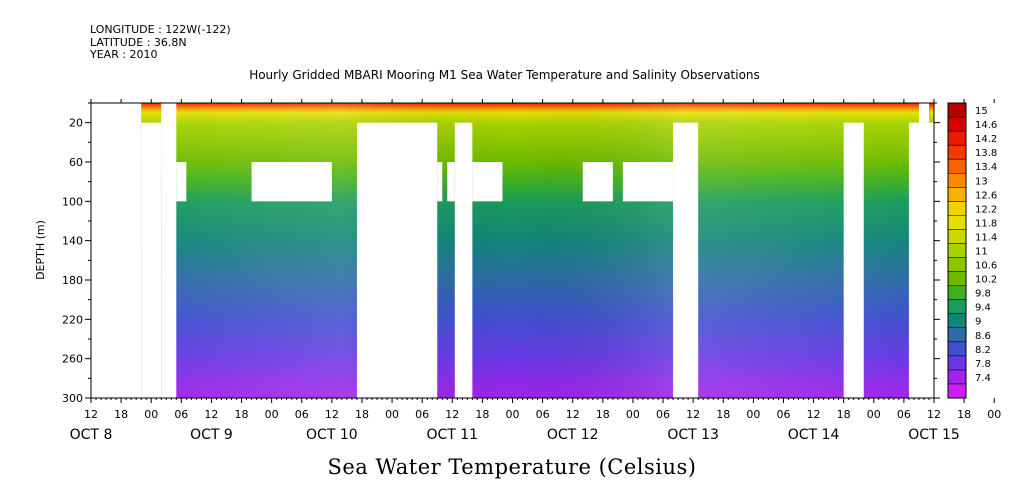 The width and height of the screenshot is (1009, 504). What do you see at coordinates (981, 181) in the screenshot?
I see `colorbar-label: 13` at bounding box center [981, 181].